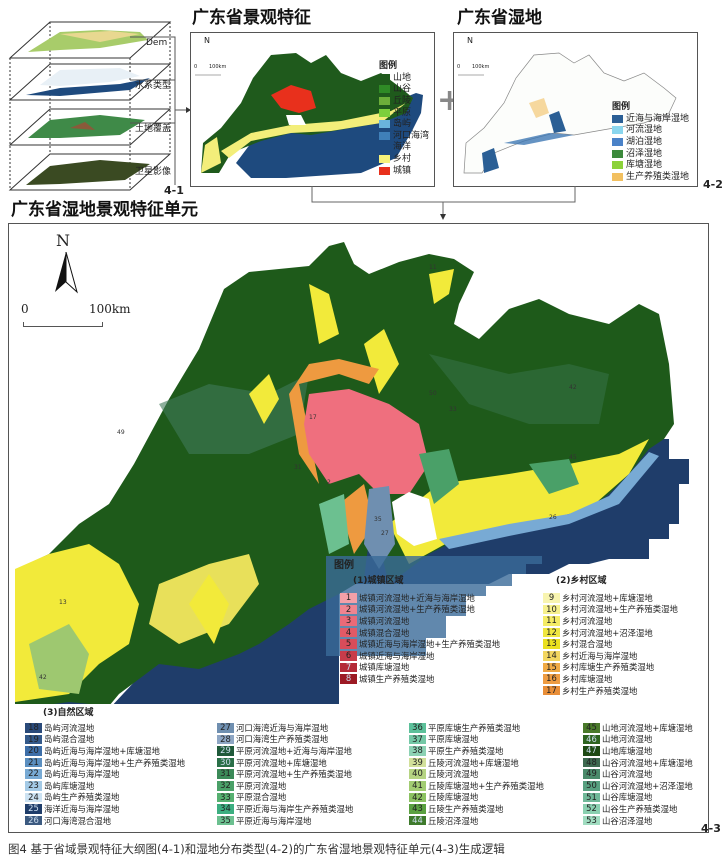  Describe the element at coordinates (443, 821) in the screenshot. I see `legend-item: 44 丘陵沼泽湿地` at that location.